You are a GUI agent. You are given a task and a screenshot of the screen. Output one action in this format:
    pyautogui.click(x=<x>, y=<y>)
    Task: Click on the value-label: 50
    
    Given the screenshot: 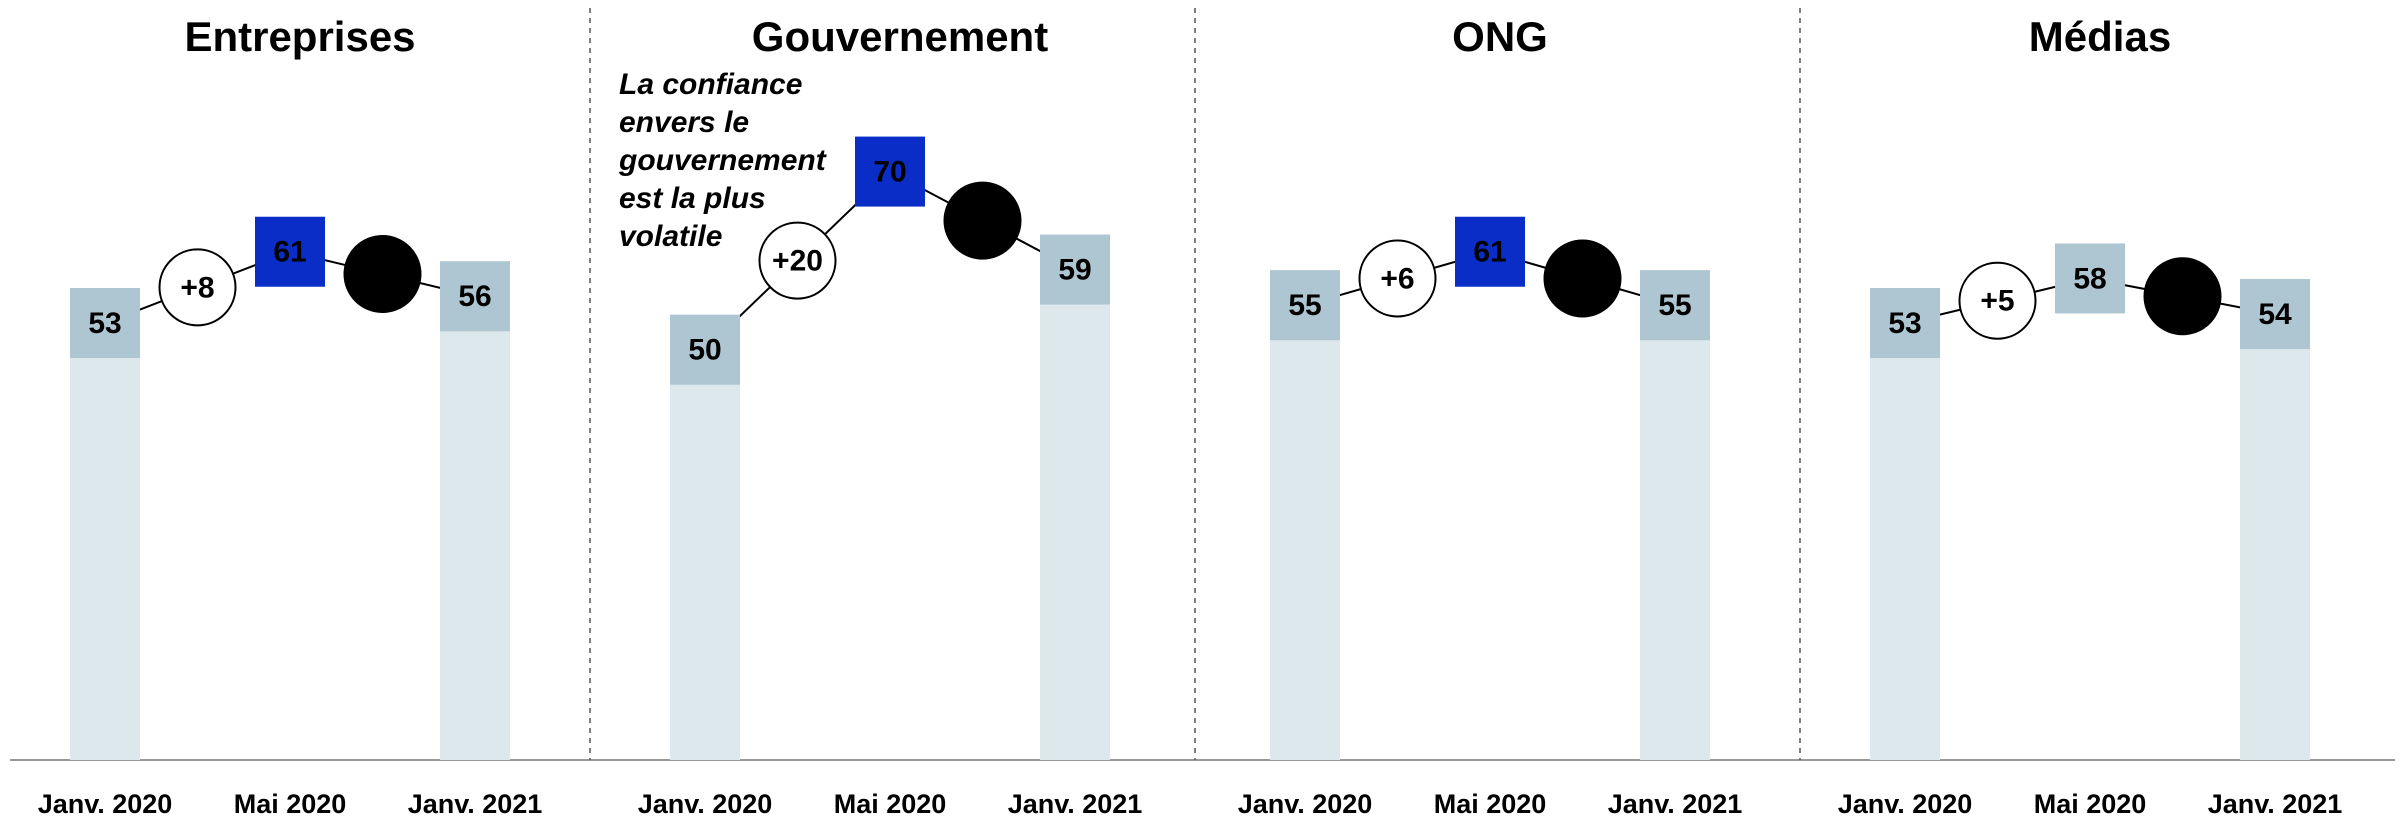 What is the action you would take?
    pyautogui.click(x=704, y=350)
    